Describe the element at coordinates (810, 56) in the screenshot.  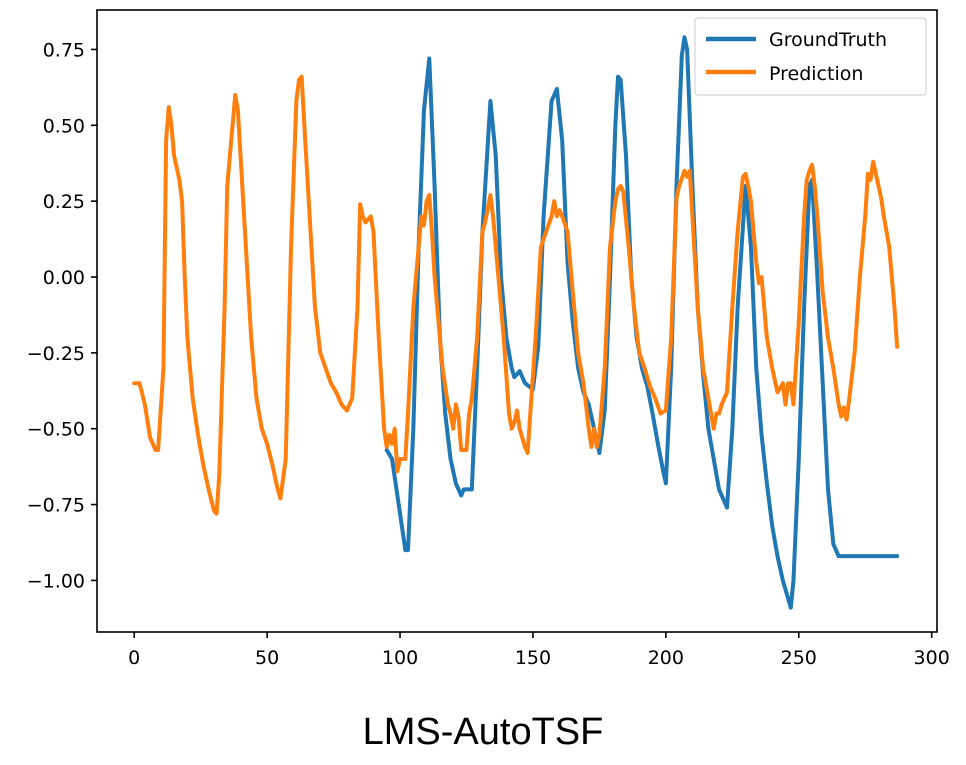
I see `legend: GroundTruth Prediction` at that location.